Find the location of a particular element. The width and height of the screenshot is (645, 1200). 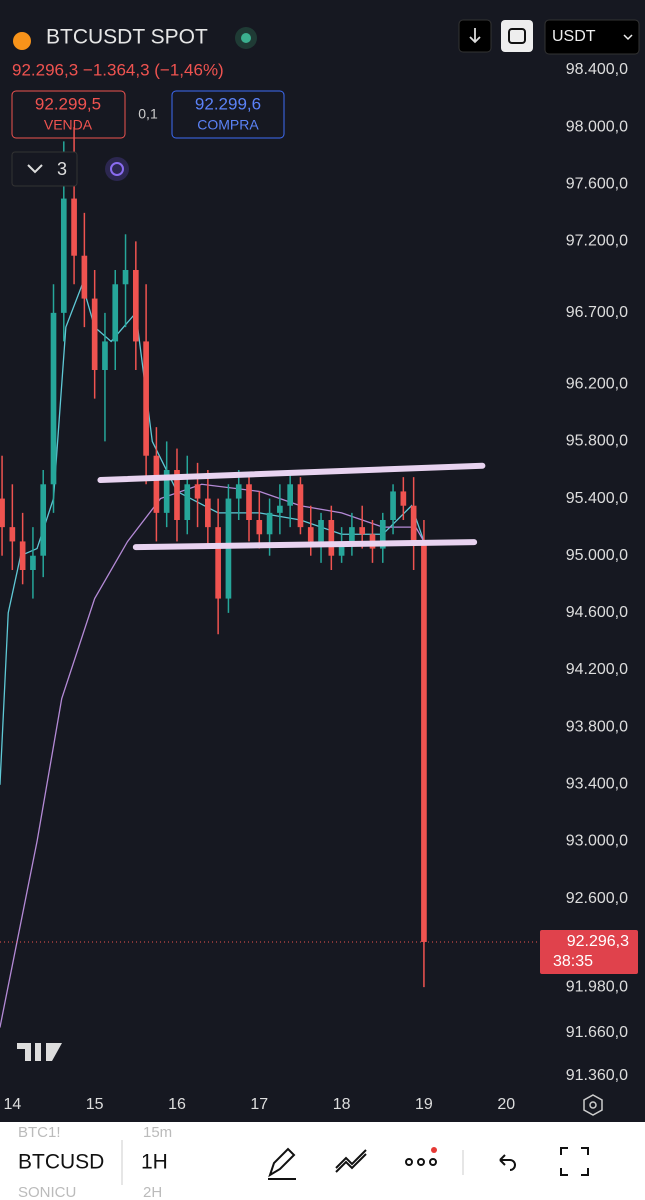

countdown: 38:35 is located at coordinates (573, 961).